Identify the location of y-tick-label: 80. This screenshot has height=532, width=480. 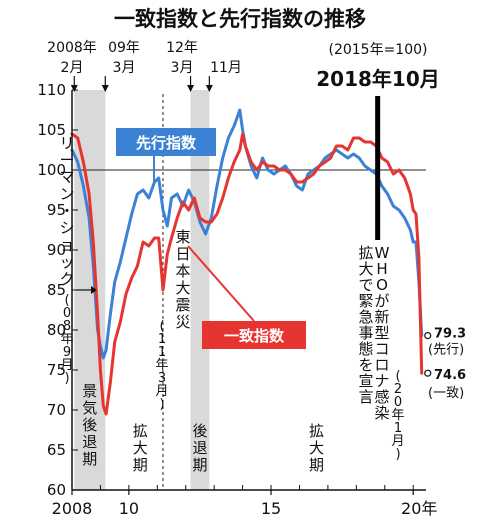
(56, 330).